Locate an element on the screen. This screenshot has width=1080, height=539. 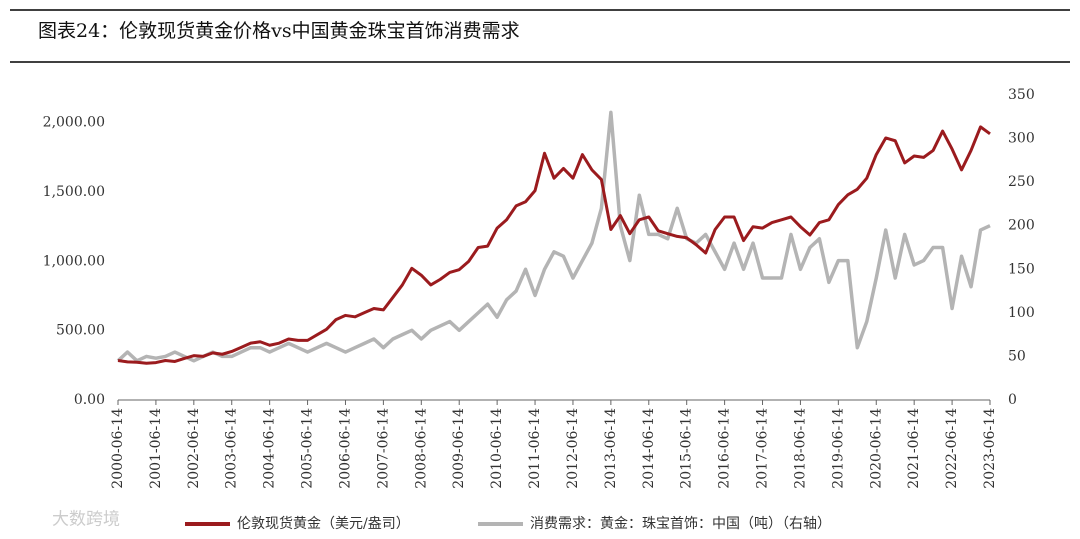
x-tick-label: 2022-06-14 is located at coordinates (952, 448).